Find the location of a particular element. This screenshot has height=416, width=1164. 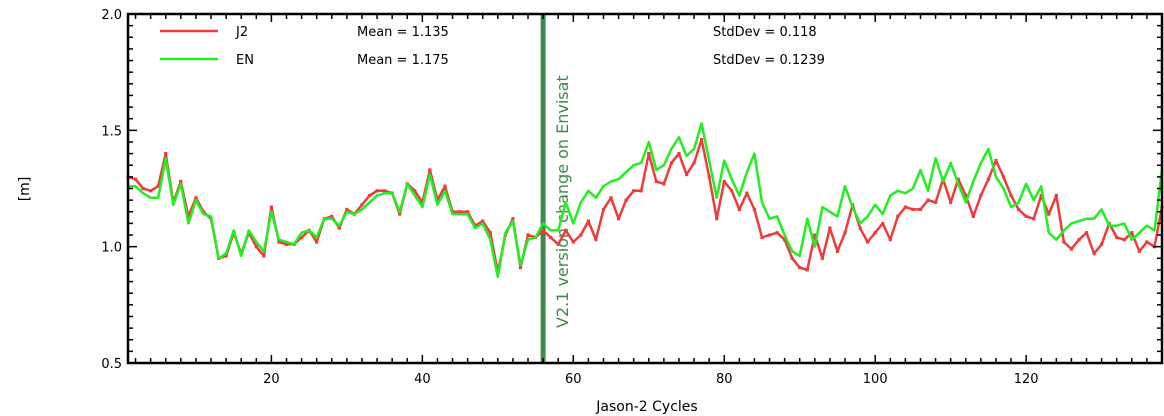

version-change-label: V2.1 version change on Envisat is located at coordinates (562, 201).